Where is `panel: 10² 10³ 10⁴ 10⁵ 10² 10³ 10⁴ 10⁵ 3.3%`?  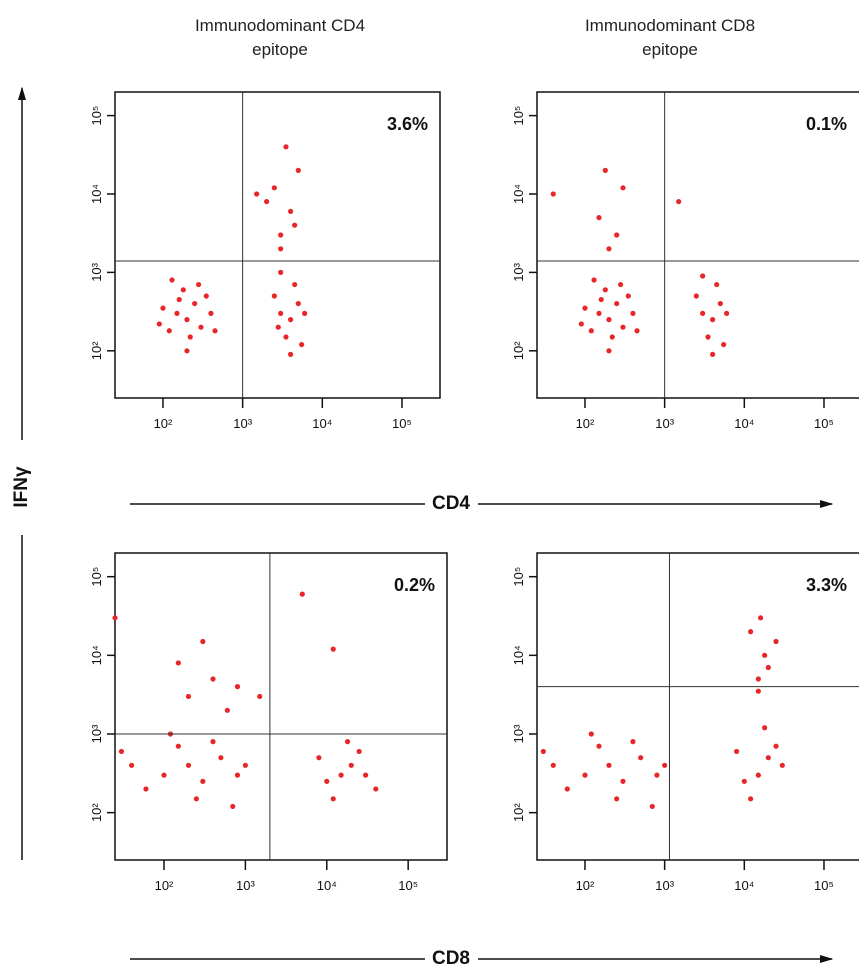 panel: 10² 10³ 10⁴ 10⁵ 10² 10³ 10⁴ 10⁵ 3.3% is located at coordinates (685, 722).